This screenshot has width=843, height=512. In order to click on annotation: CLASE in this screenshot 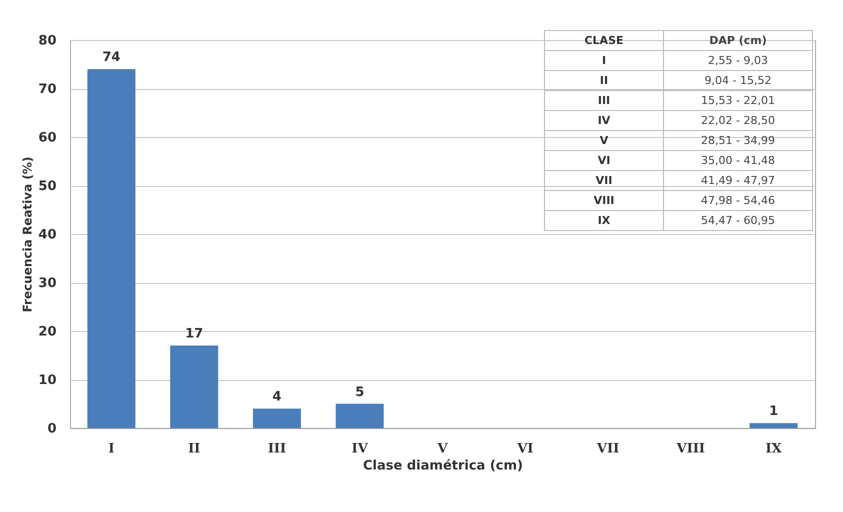, I will do `click(604, 40)`.